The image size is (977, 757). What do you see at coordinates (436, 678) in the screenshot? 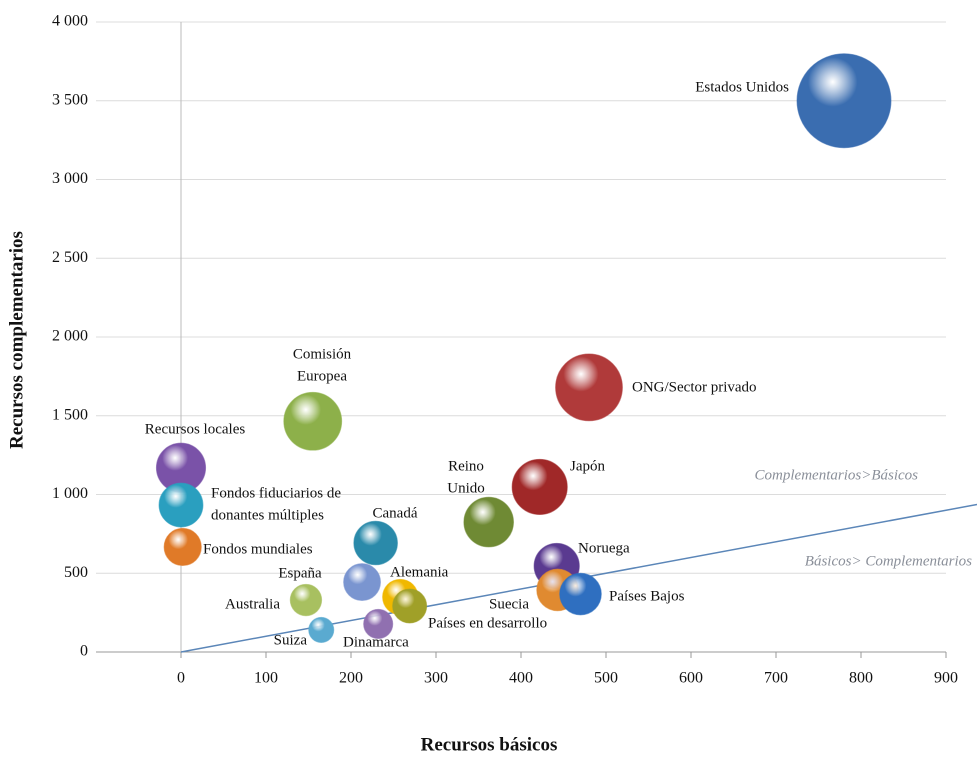
I see `x-tick-label: 300` at bounding box center [436, 678].